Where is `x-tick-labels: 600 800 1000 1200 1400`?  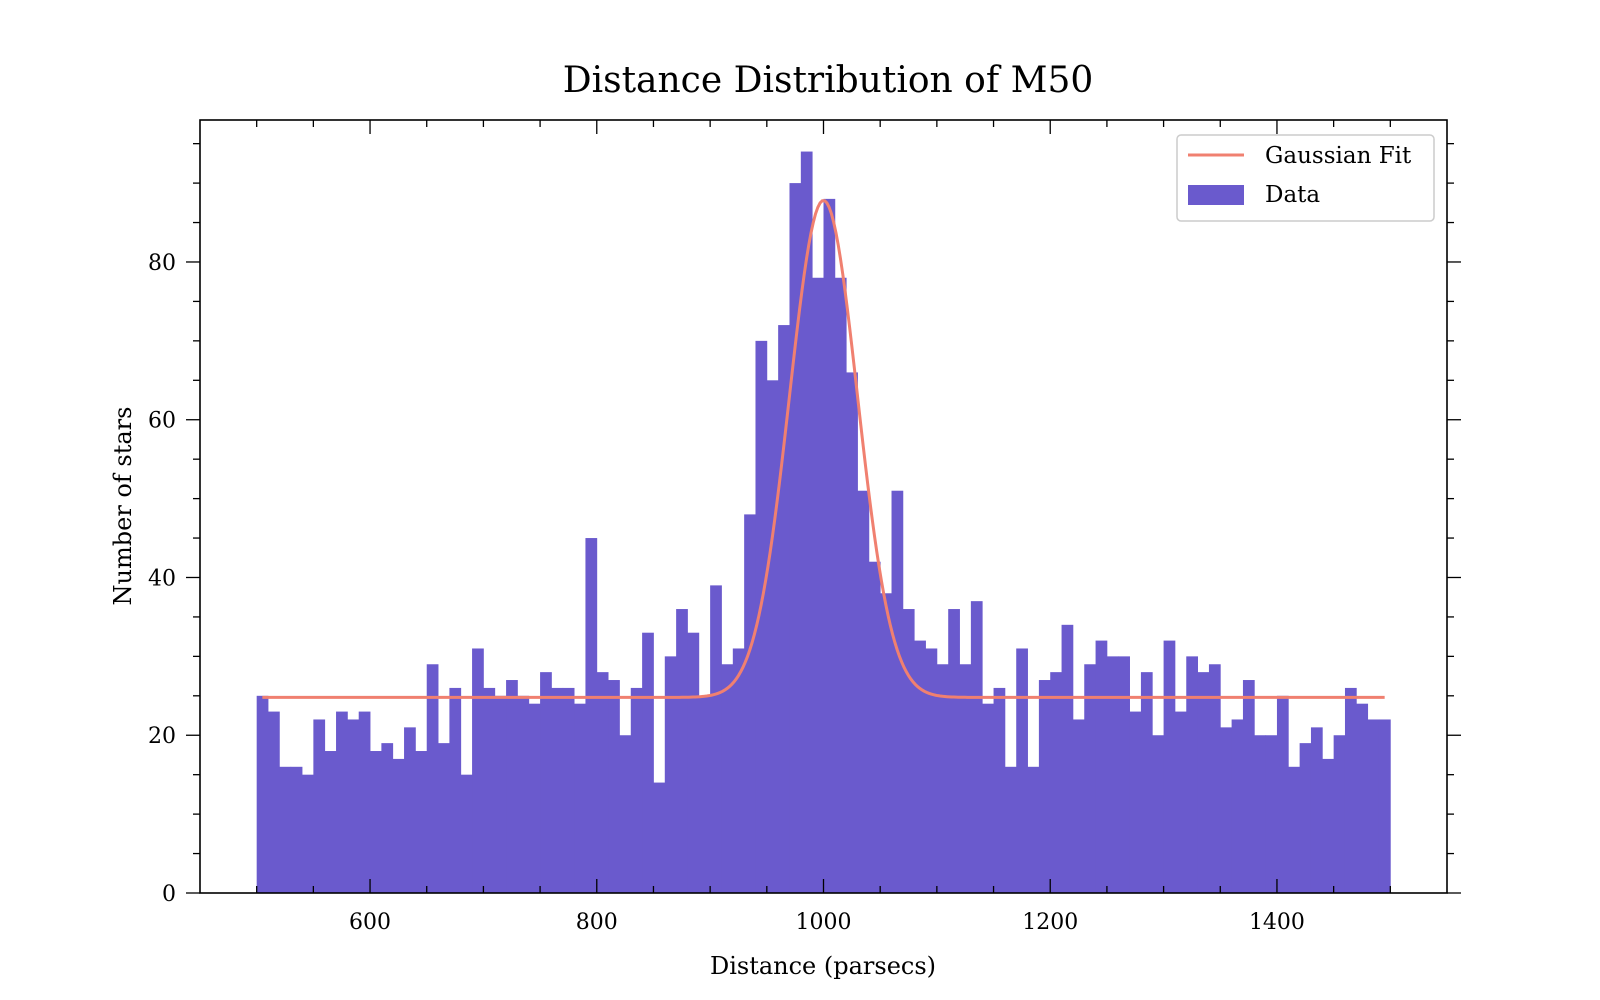 x-tick-labels: 600 800 1000 1200 1400 is located at coordinates (827, 922).